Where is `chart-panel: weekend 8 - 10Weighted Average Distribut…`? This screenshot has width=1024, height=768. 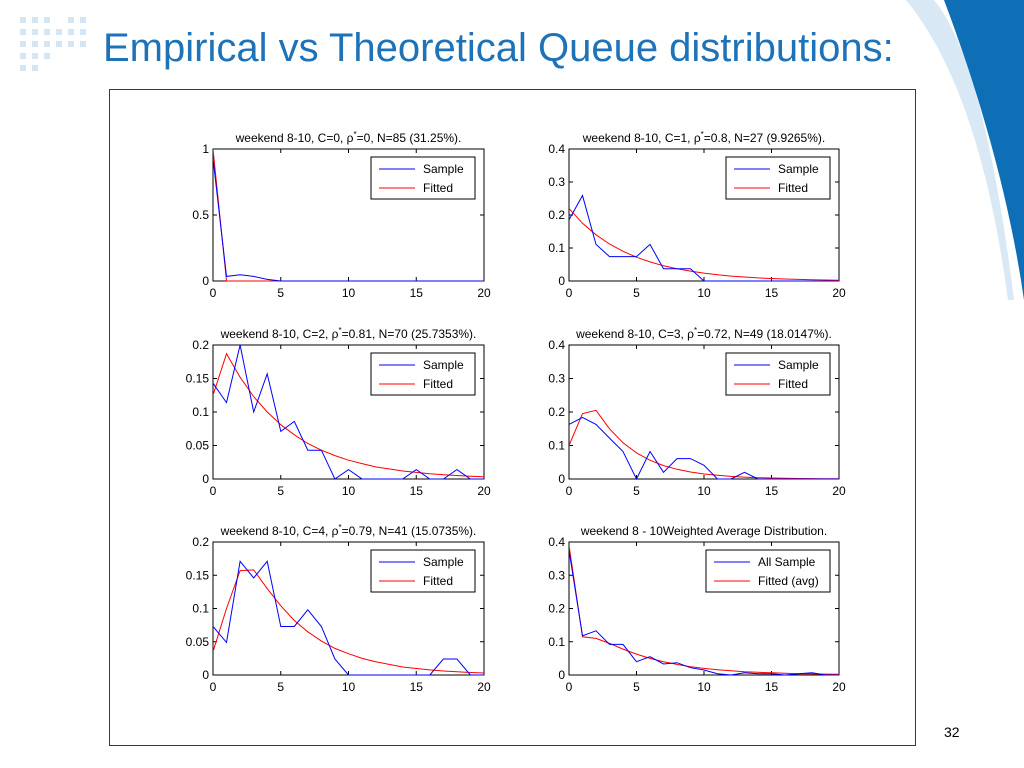
chart-panel: weekend 8 - 10Weighted Average Distribut… is located at coordinates (697, 609).